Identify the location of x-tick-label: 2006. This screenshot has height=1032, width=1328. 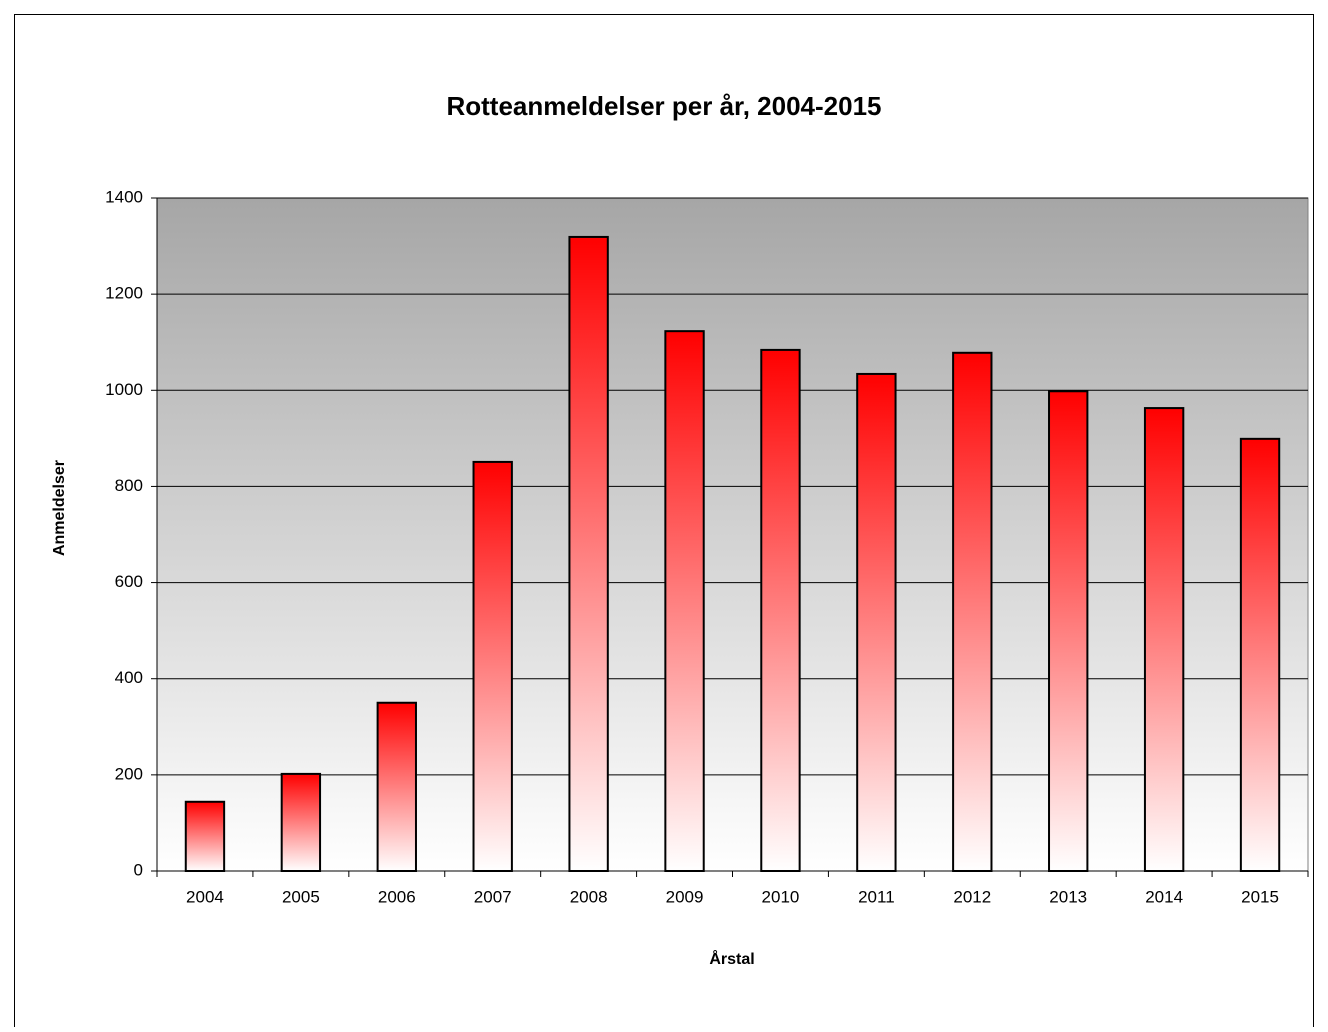
(397, 896).